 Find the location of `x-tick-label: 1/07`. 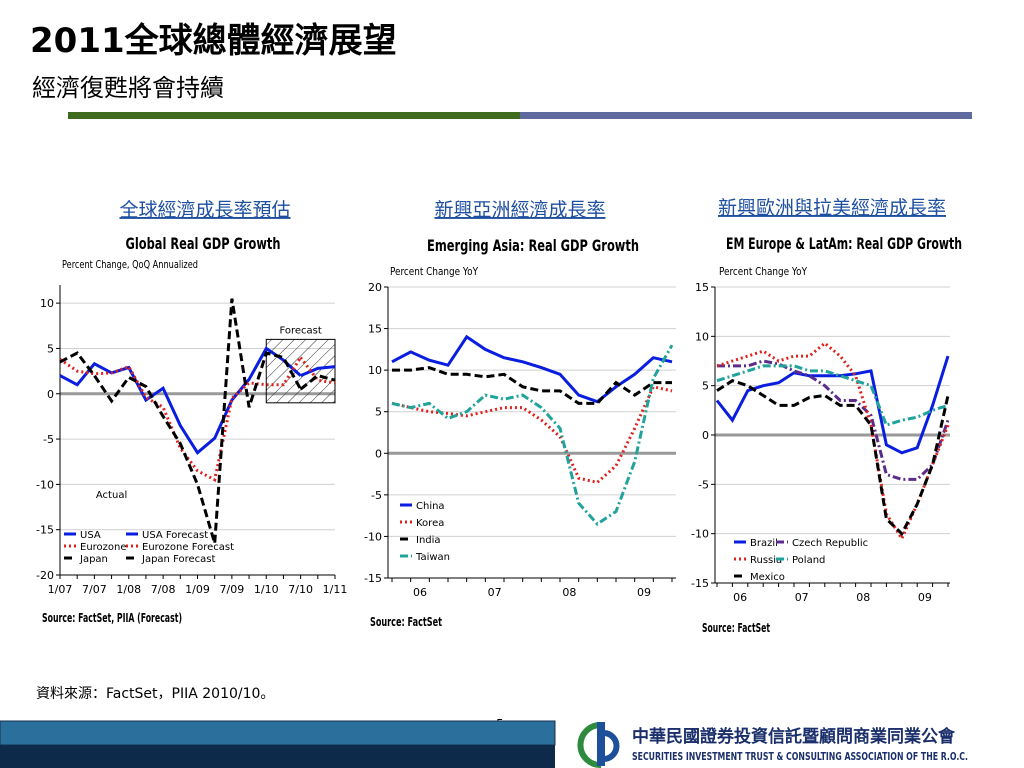

x-tick-label: 1/07 is located at coordinates (60, 589).